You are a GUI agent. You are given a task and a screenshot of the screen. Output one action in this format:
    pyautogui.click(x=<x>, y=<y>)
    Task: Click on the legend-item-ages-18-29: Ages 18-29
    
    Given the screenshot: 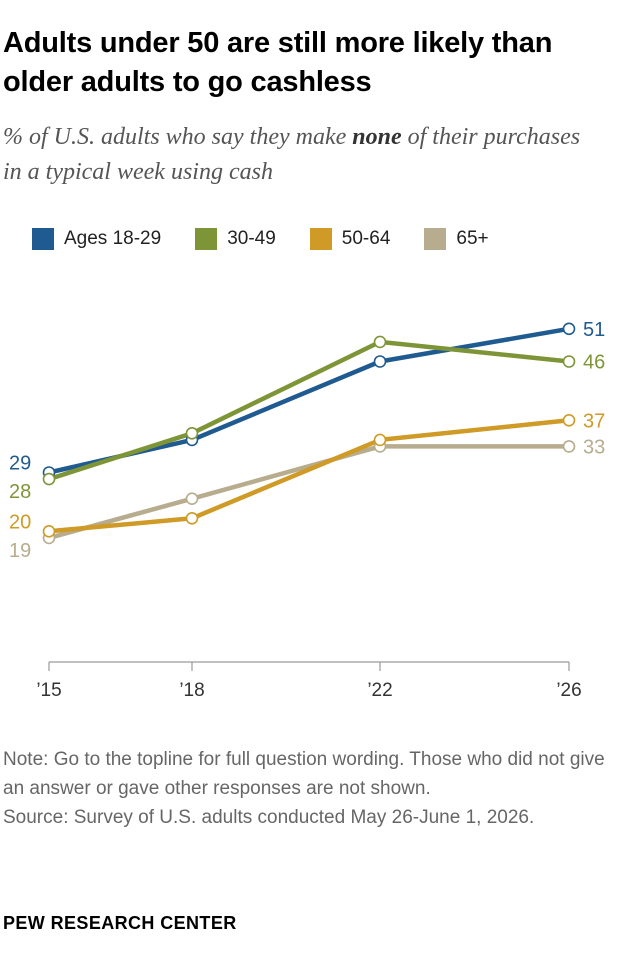 What is the action you would take?
    pyautogui.click(x=96, y=239)
    